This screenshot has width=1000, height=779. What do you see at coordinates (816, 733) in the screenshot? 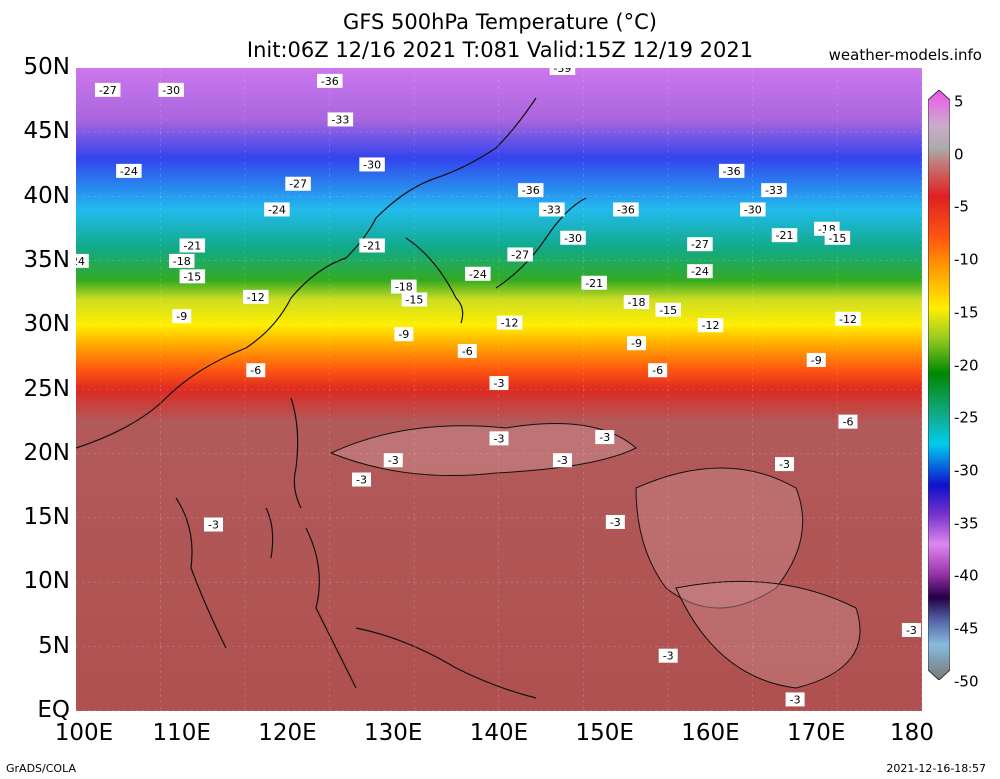
I see `longitude-tick-label: 170E` at bounding box center [816, 733].